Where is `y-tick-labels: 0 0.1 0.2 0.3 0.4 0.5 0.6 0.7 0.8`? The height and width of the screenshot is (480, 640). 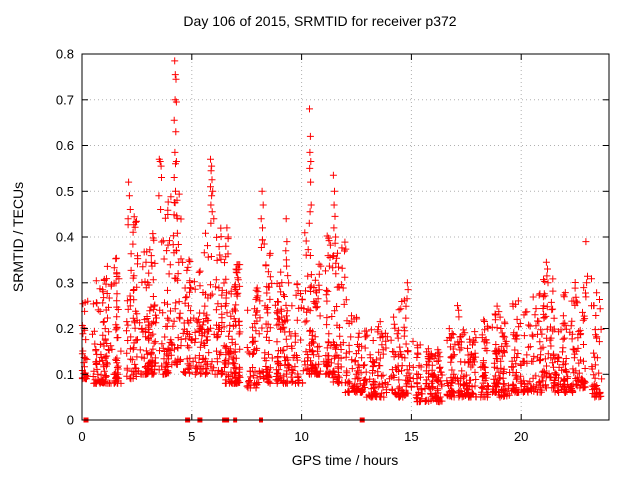 y-tick-labels: 0 0.1 0.2 0.3 0.4 0.5 0.6 0.7 0.8 is located at coordinates (65, 237).